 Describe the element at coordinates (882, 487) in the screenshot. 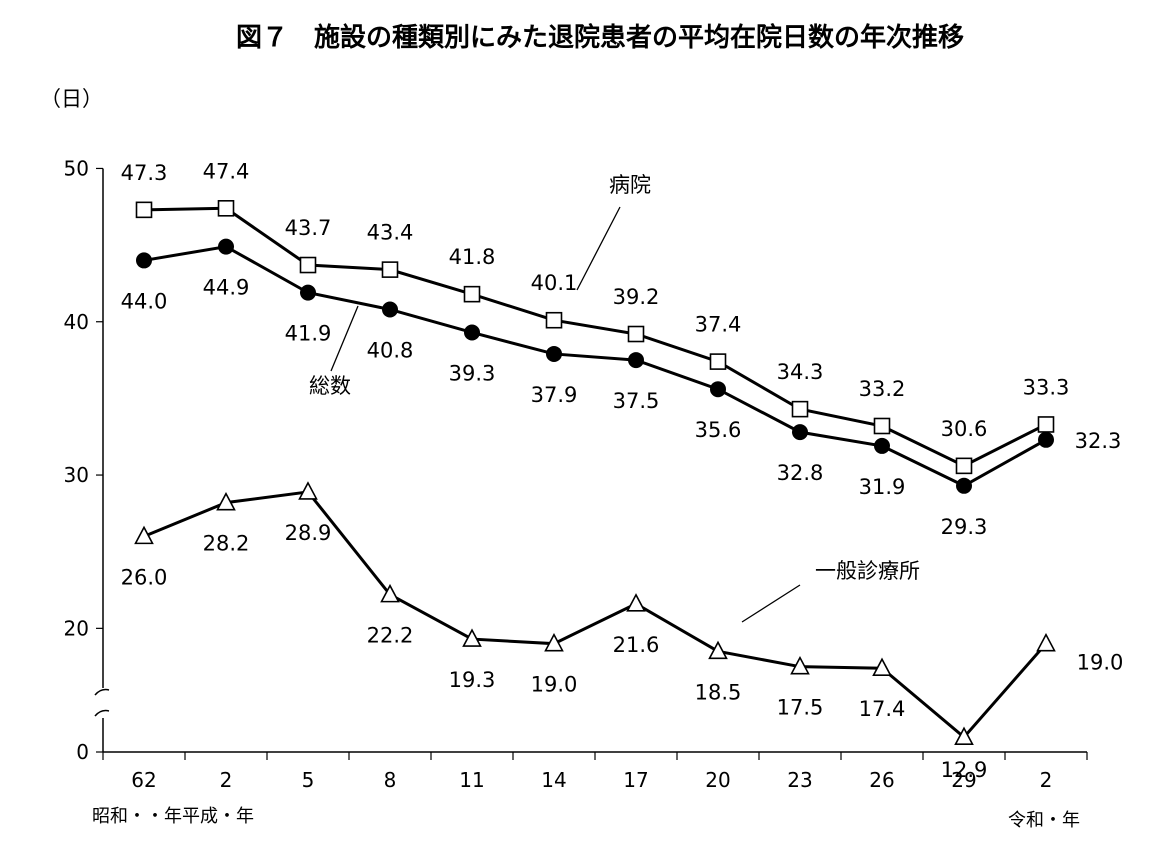

I see `data-label: 31.9` at that location.